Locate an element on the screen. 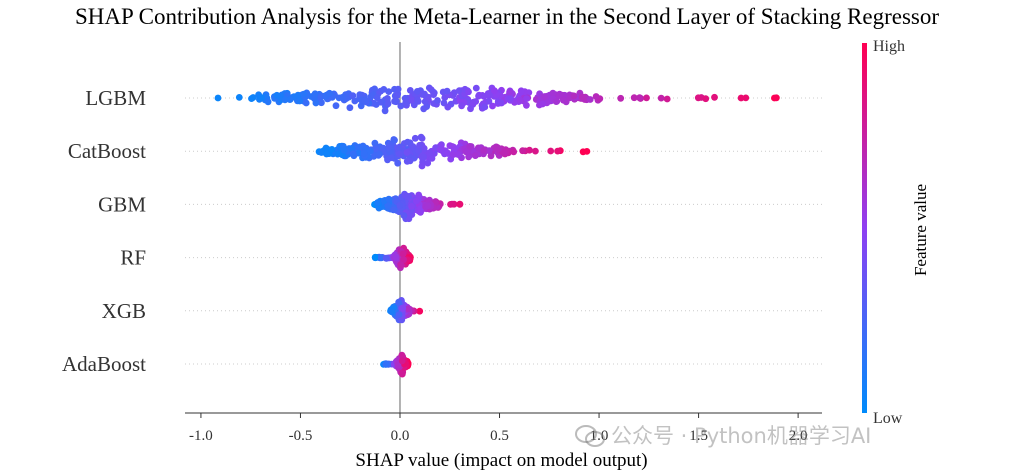 The height and width of the screenshot is (476, 1014). x-tick-label: 1.5 is located at coordinates (698, 436).